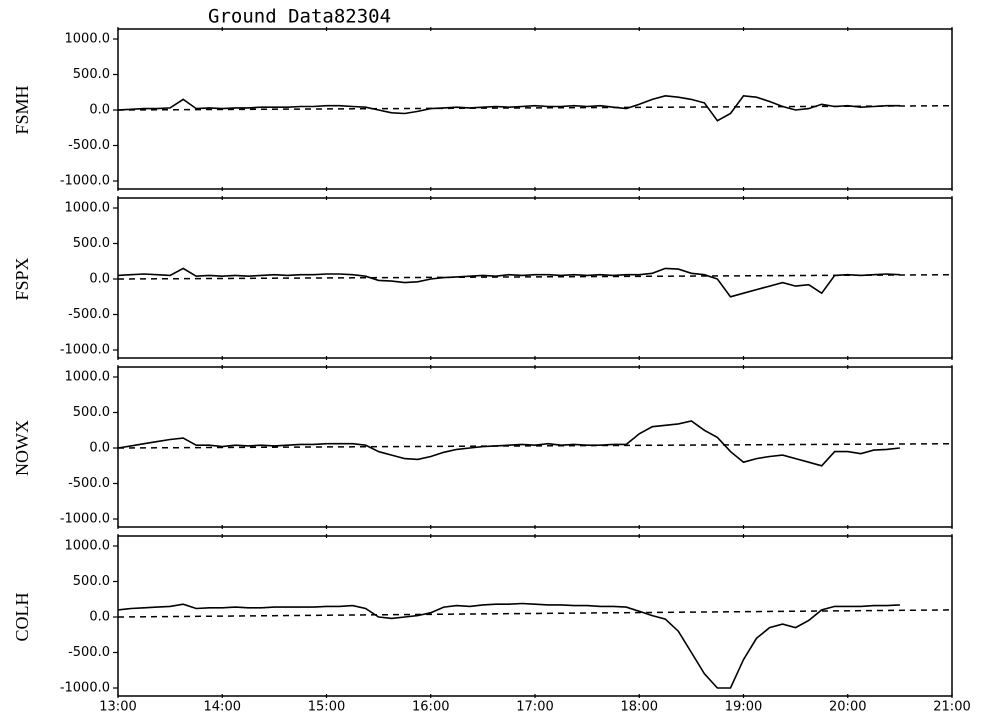  What do you see at coordinates (743, 707) in the screenshot?
I see `x-tick-label: 19:00` at bounding box center [743, 707].